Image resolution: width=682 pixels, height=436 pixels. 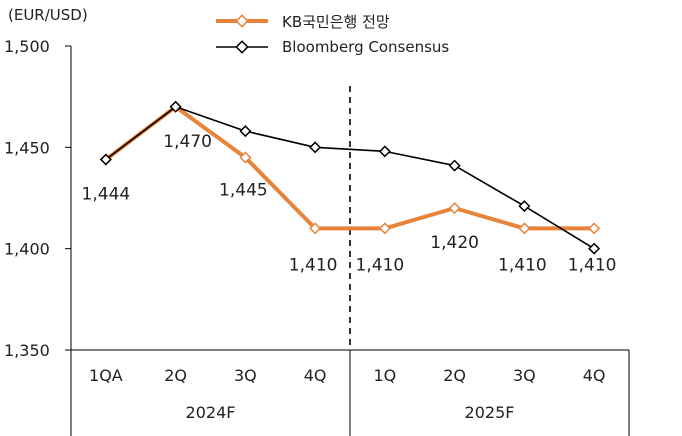 I want to click on x-tick-label: 1QA, so click(x=106, y=375).